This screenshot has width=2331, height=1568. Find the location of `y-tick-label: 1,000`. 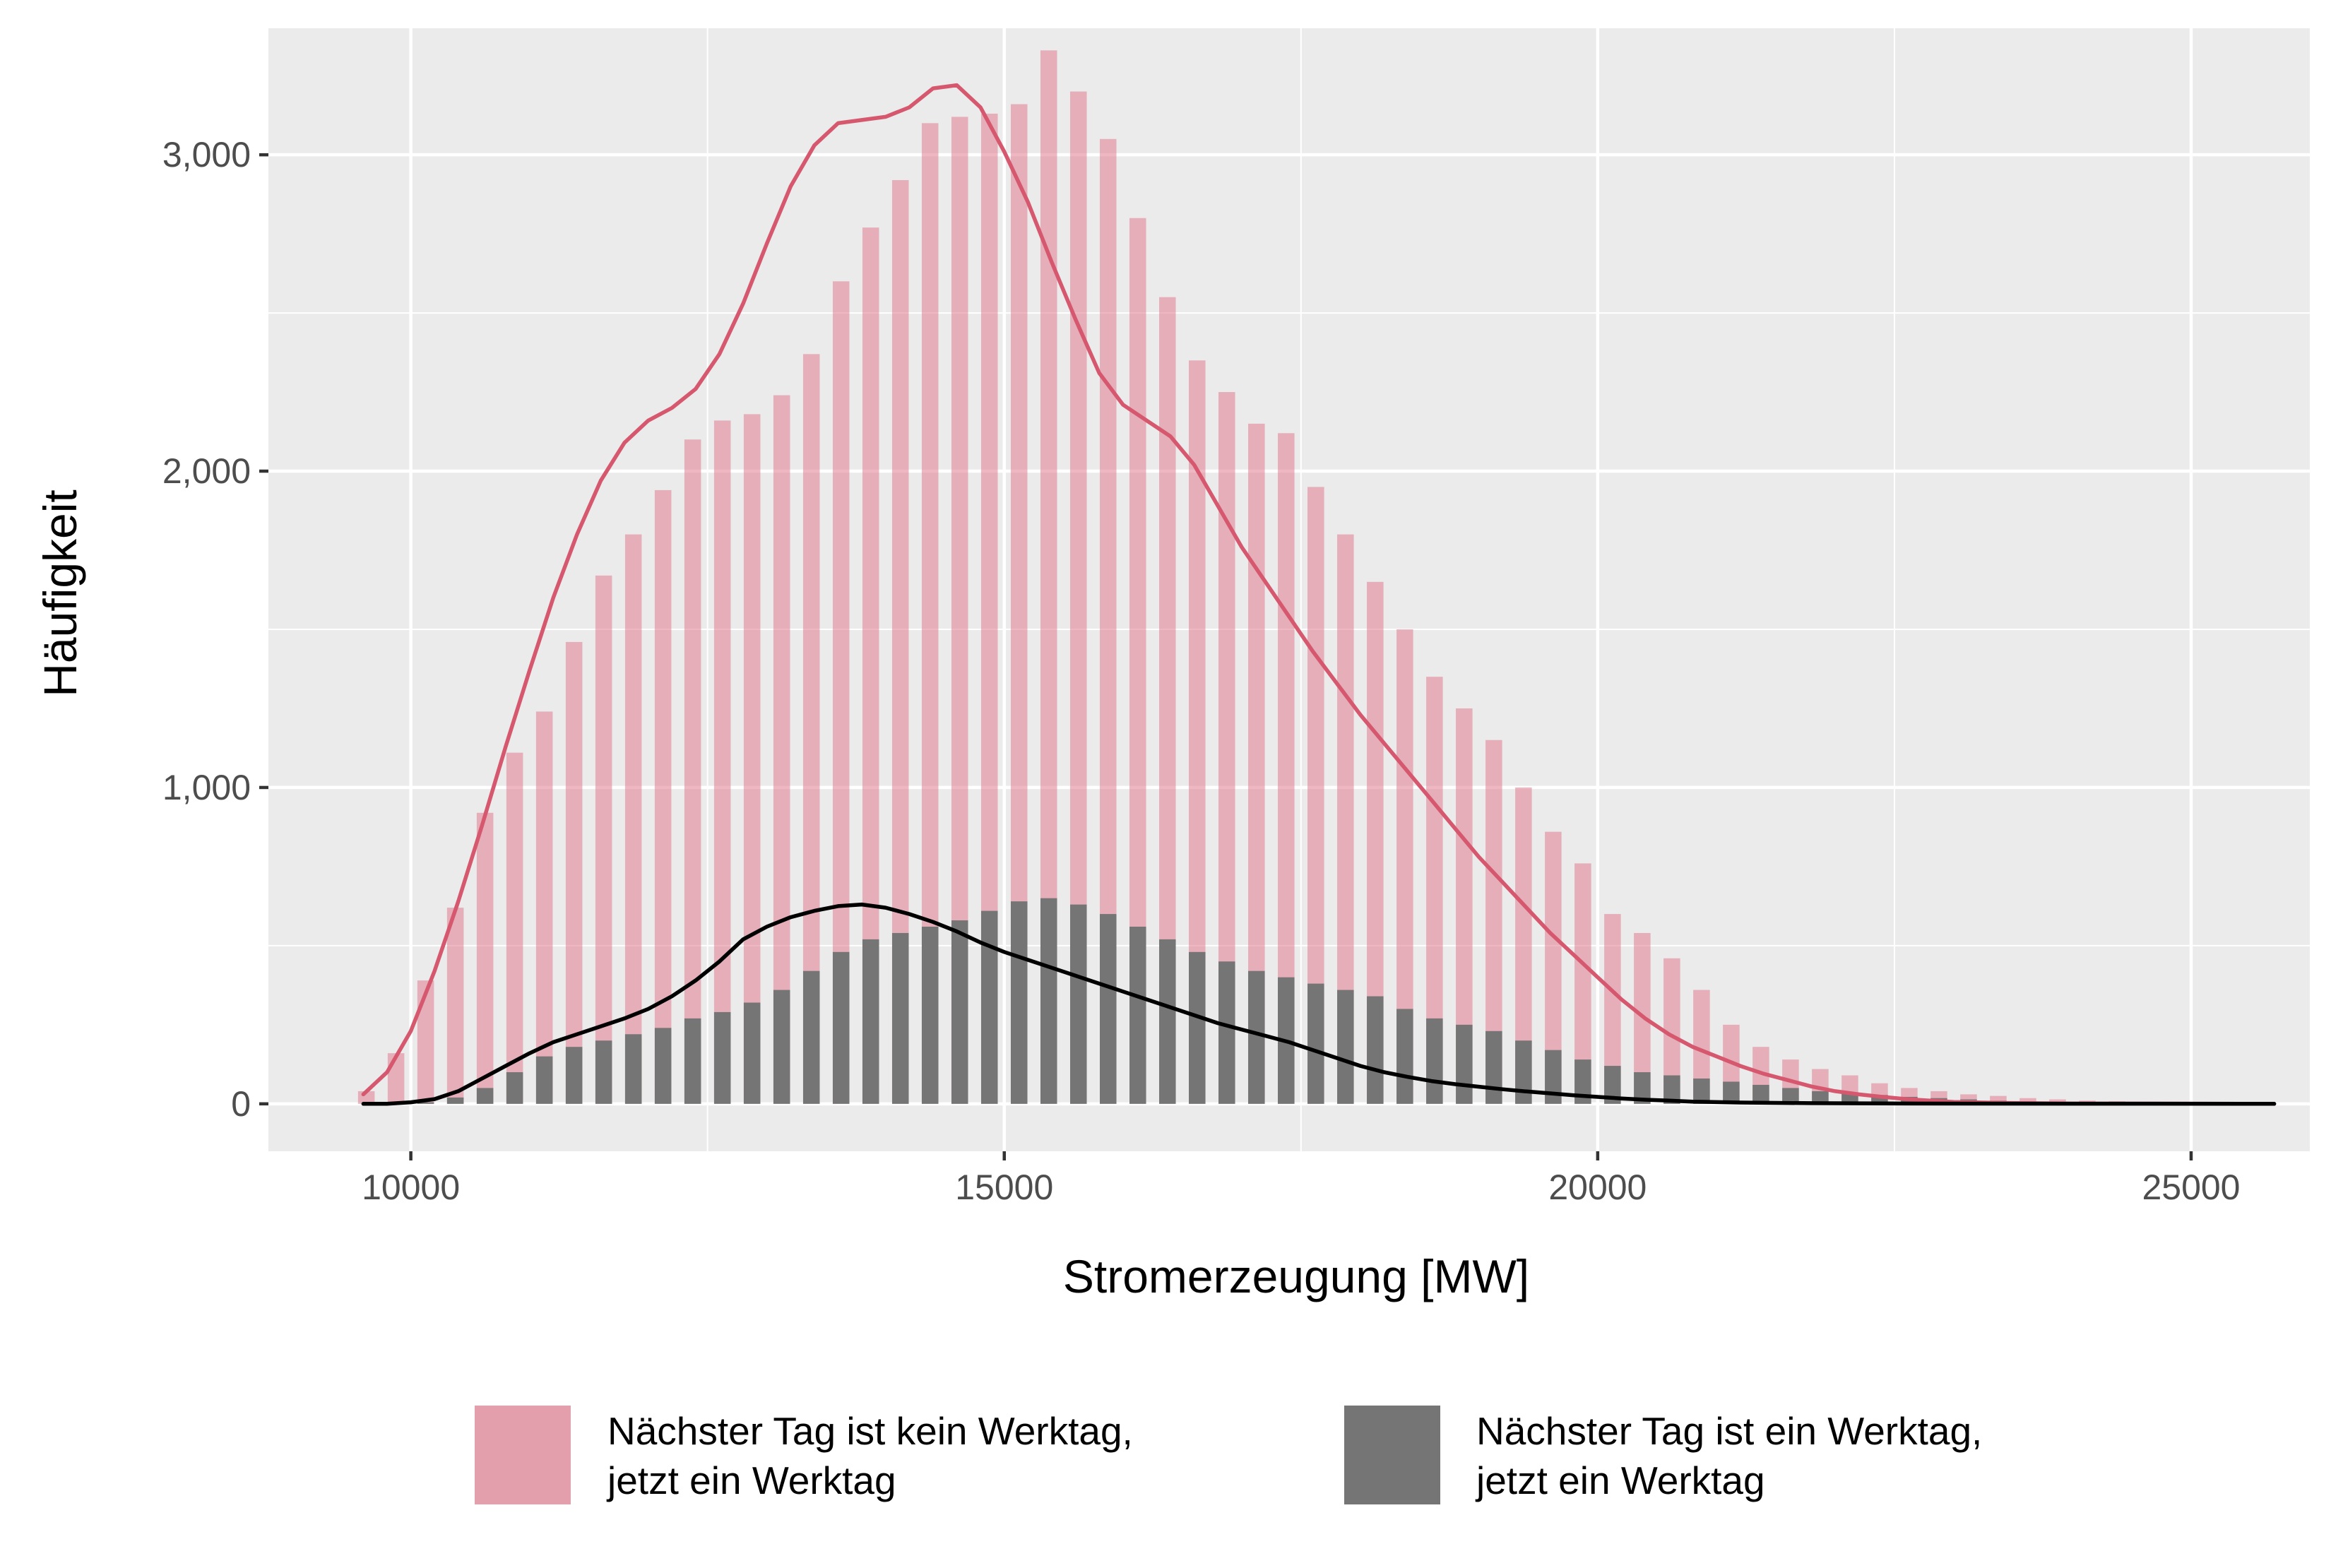

y-tick-label: 1,000 is located at coordinates (206, 787).